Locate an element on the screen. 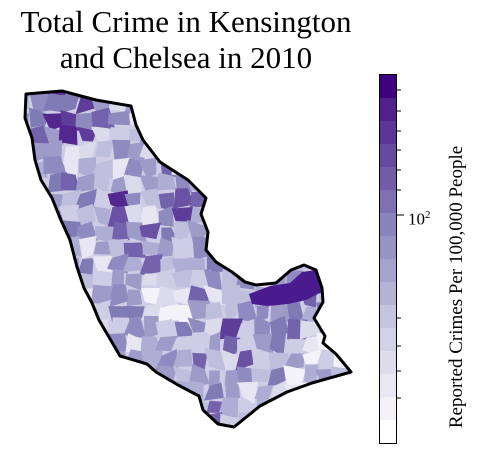 The image size is (477, 460). colorbar-label: Reported Crimes Per 100,000 People is located at coordinates (456, 287).